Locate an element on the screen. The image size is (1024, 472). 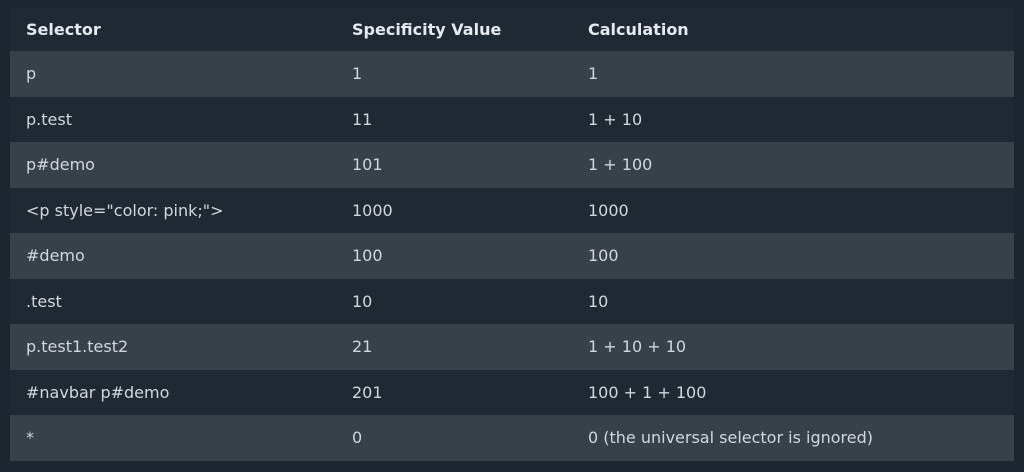
cell-specificity-value: 10 is located at coordinates (454, 301).